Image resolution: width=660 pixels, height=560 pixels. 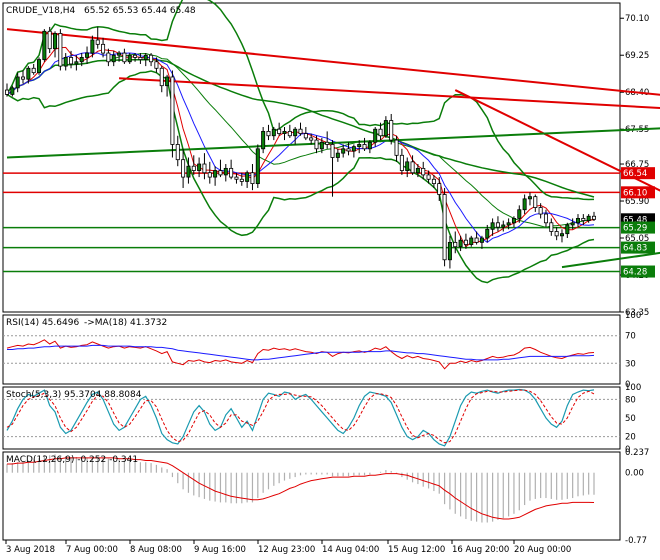 I want to click on macd-tick-label: -0.77, so click(x=636, y=541).